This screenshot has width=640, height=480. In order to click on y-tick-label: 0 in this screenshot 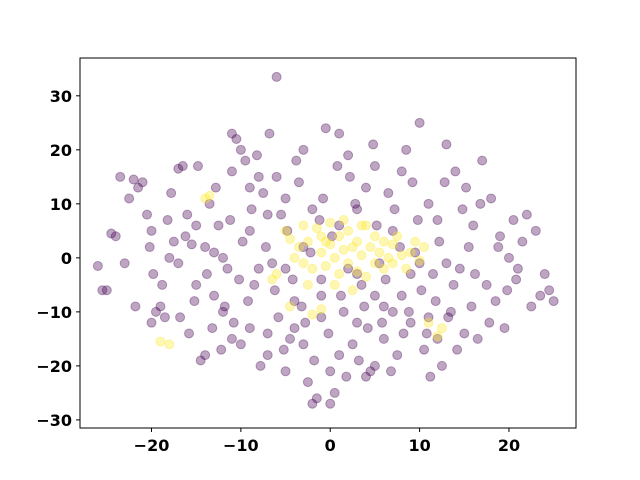, I will do `click(66, 258)`.